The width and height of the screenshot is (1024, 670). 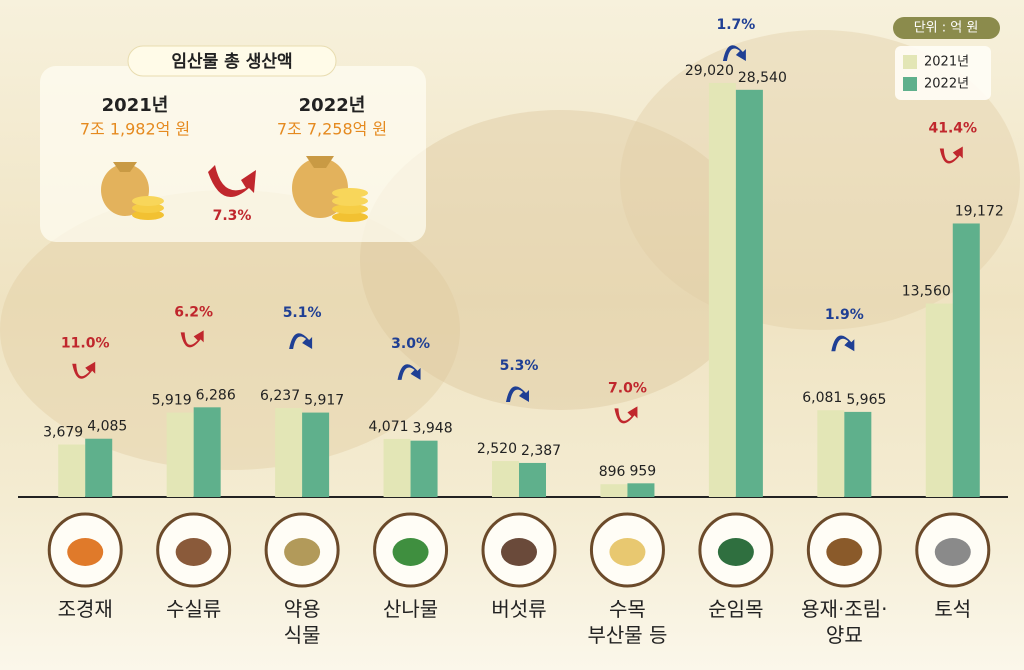 I want to click on summary-amount: 7조 1,982억 원, so click(x=135, y=129).